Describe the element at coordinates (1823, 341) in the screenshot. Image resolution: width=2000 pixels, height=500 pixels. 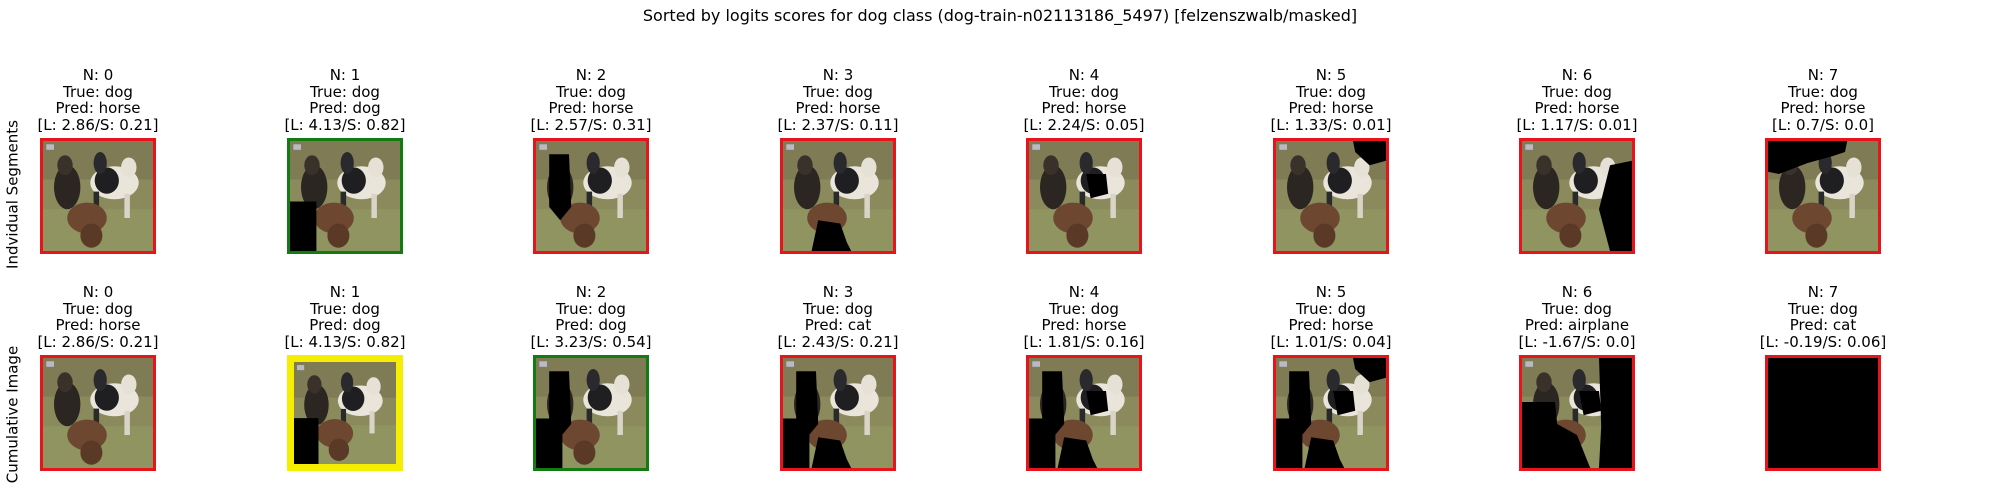
I see `logit-softmax-scores: [L: -0.19/S: 0.06]` at that location.